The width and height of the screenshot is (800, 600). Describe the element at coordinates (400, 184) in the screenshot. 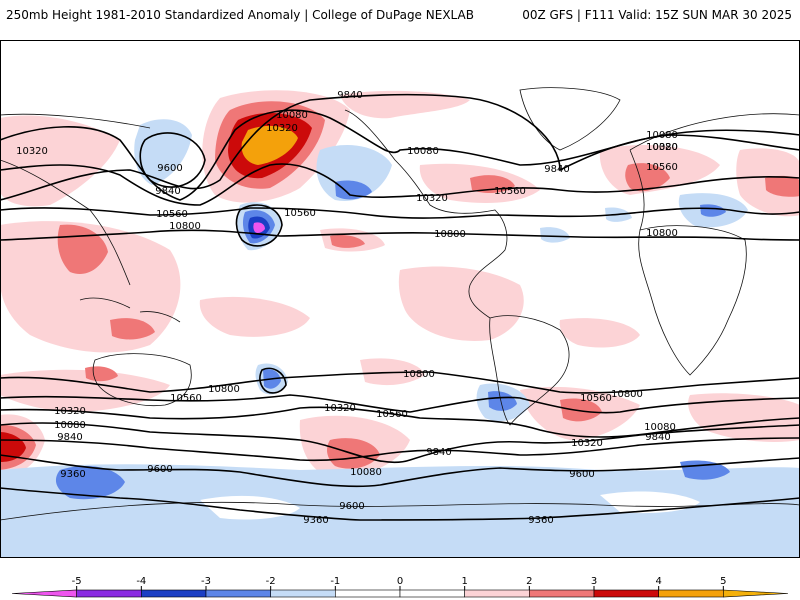

I see `contour-10320-north` at that location.